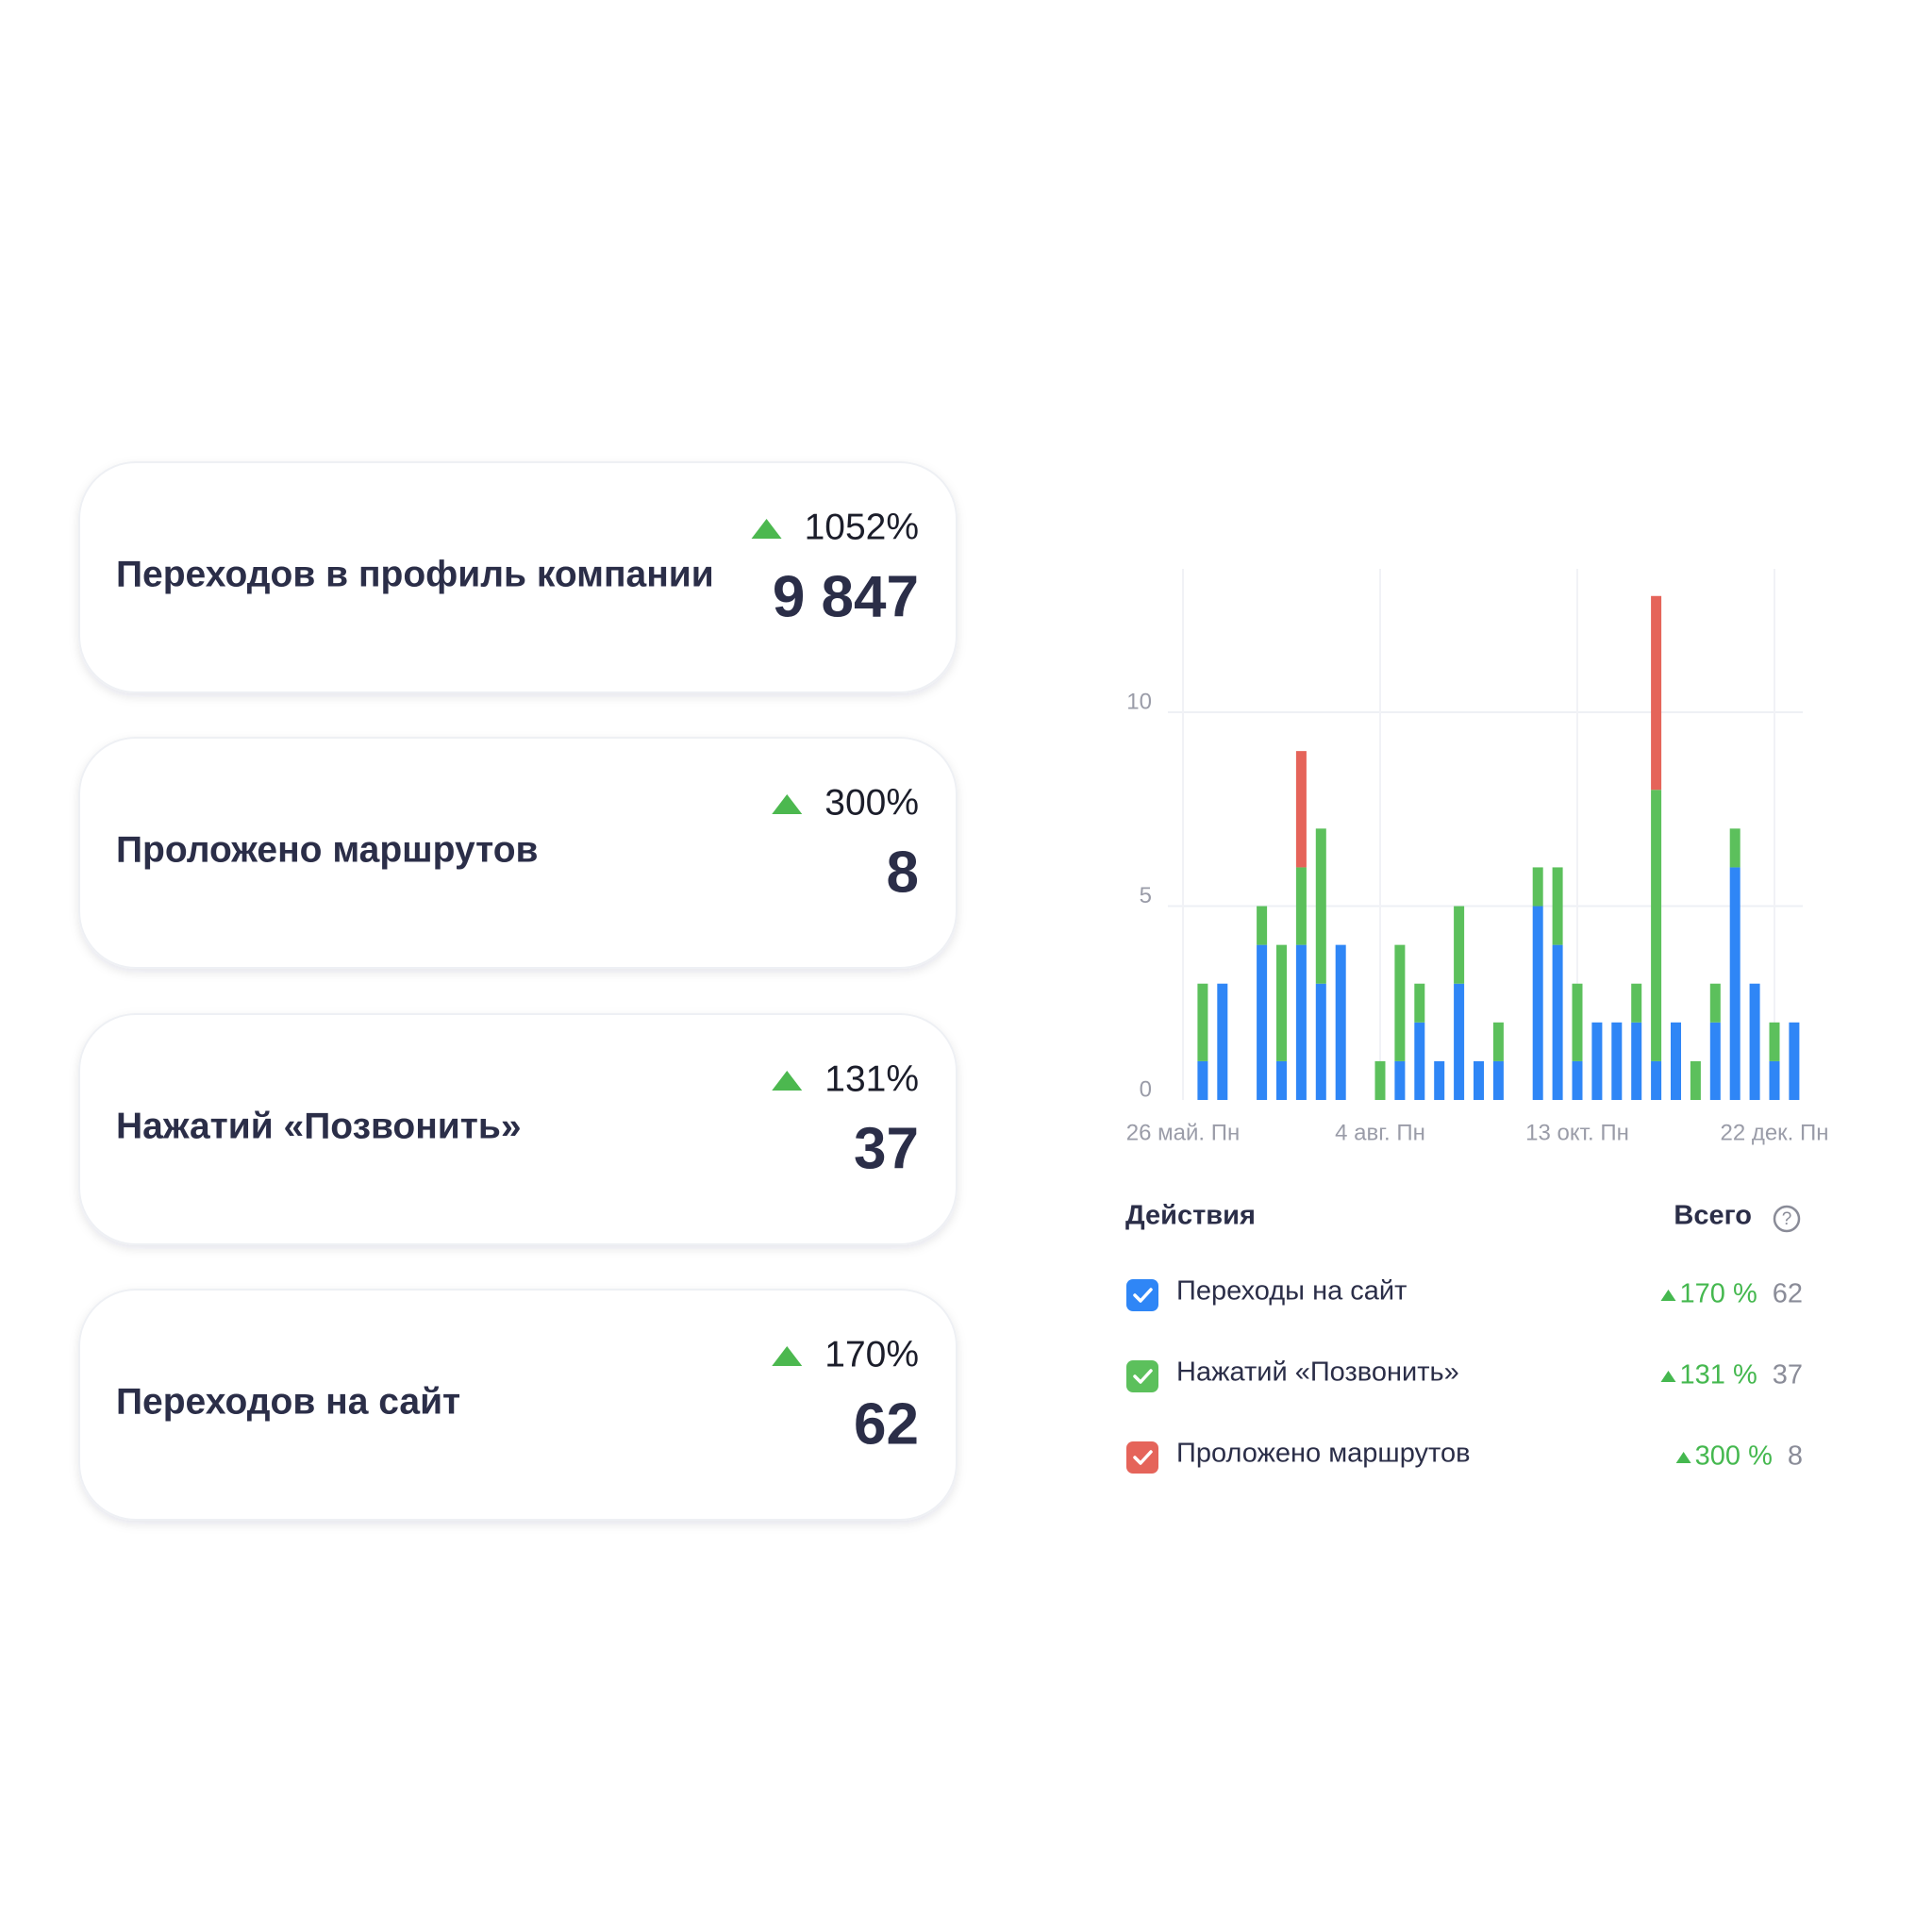 This screenshot has width=1932, height=1932. I want to click on card-title: Нажатий «Позвонить», so click(319, 1126).